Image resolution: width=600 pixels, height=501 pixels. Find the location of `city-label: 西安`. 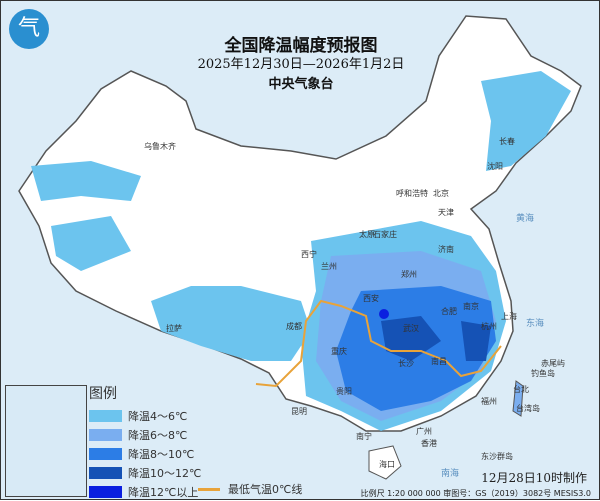

city-label: 西安 is located at coordinates (371, 298).